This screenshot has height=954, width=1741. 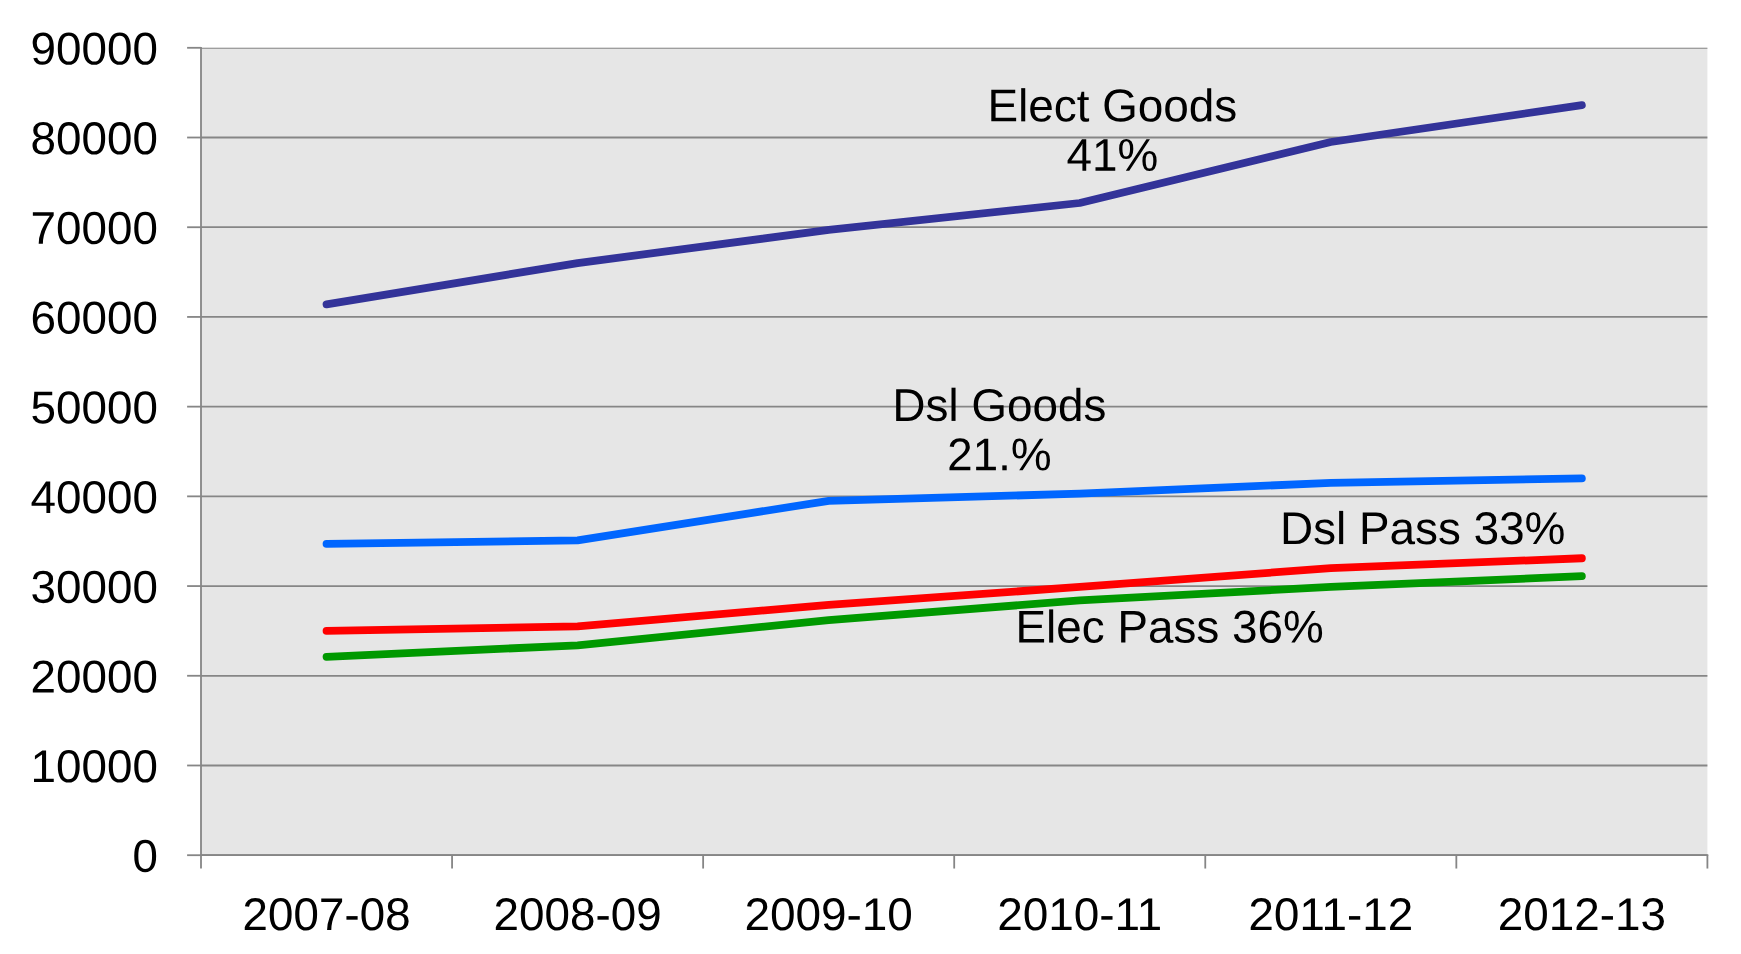 I want to click on x-tick-label: 2007-08, so click(x=326, y=914).